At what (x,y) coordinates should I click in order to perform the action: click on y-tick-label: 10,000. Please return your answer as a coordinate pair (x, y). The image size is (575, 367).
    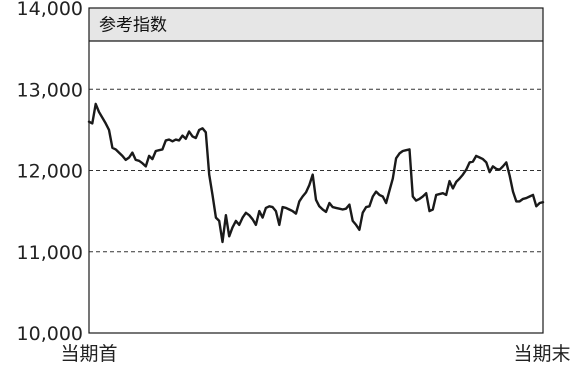
    Looking at the image, I should click on (50, 334).